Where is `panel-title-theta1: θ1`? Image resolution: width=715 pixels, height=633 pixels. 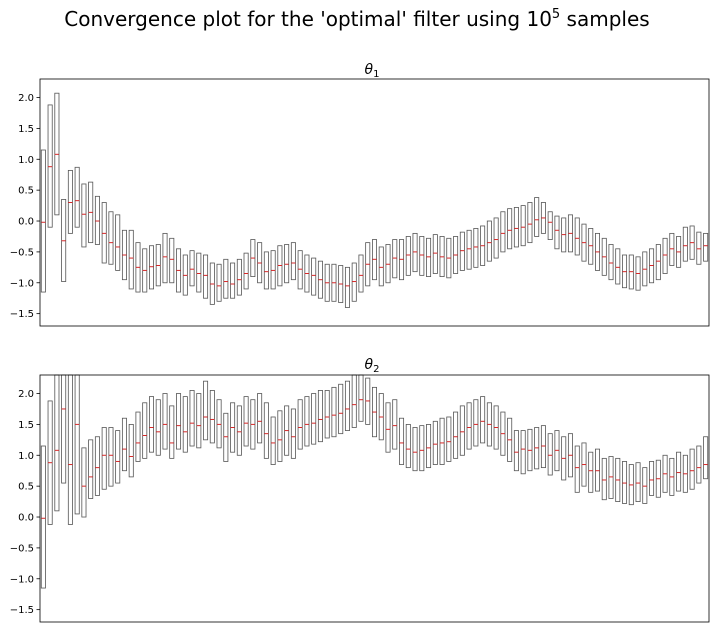
panel-title-theta1: θ1 is located at coordinates (372, 71).